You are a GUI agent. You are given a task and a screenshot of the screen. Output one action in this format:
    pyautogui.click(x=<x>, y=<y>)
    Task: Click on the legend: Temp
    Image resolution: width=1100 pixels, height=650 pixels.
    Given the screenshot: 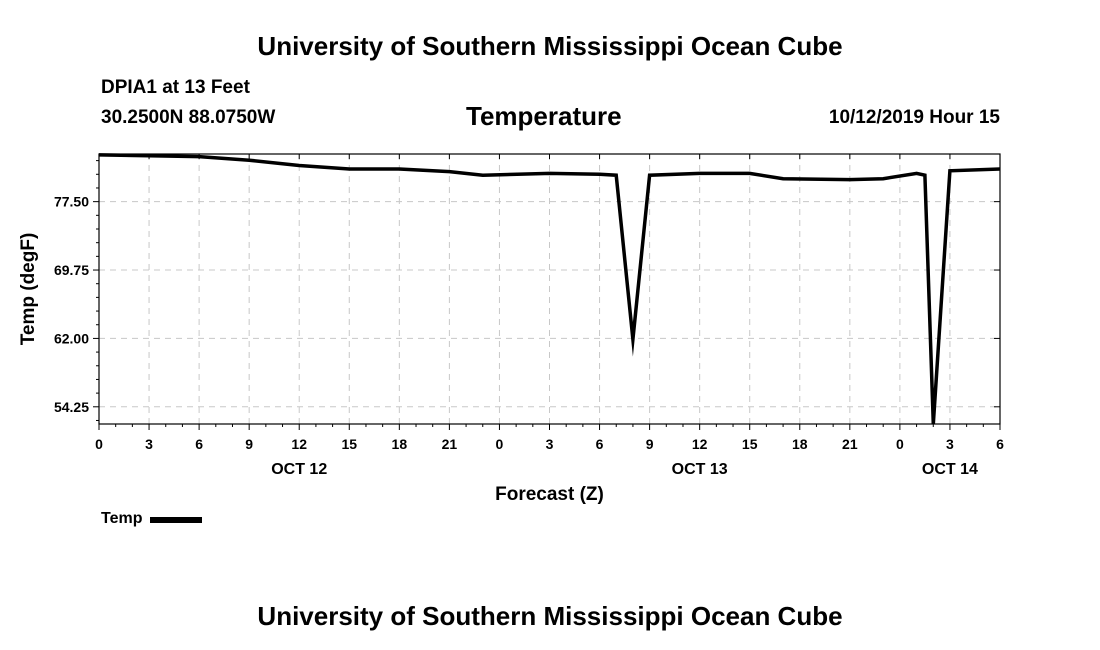 What is the action you would take?
    pyautogui.click(x=152, y=519)
    